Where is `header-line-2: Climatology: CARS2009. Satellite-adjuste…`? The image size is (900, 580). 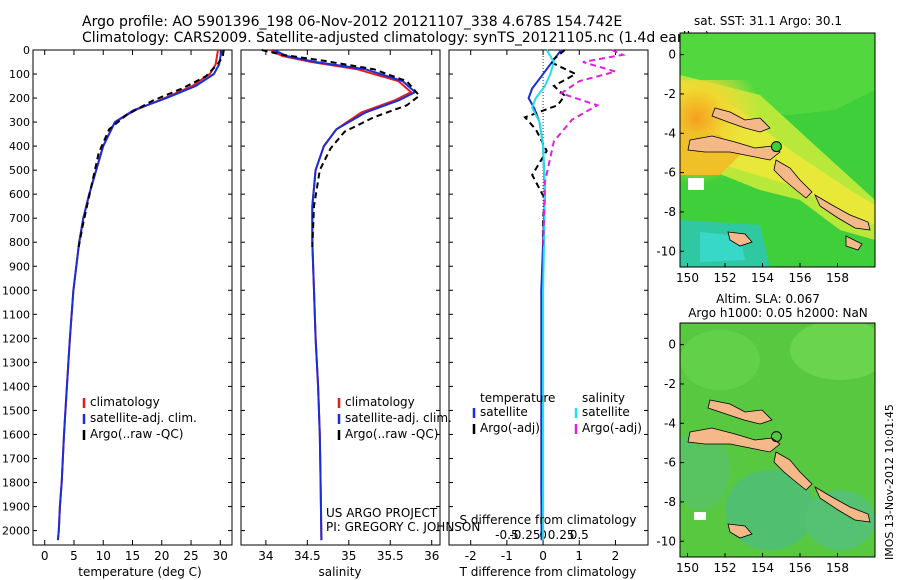 header-line-2: Climatology: CARS2009. Satellite-adjuste… is located at coordinates (396, 38).